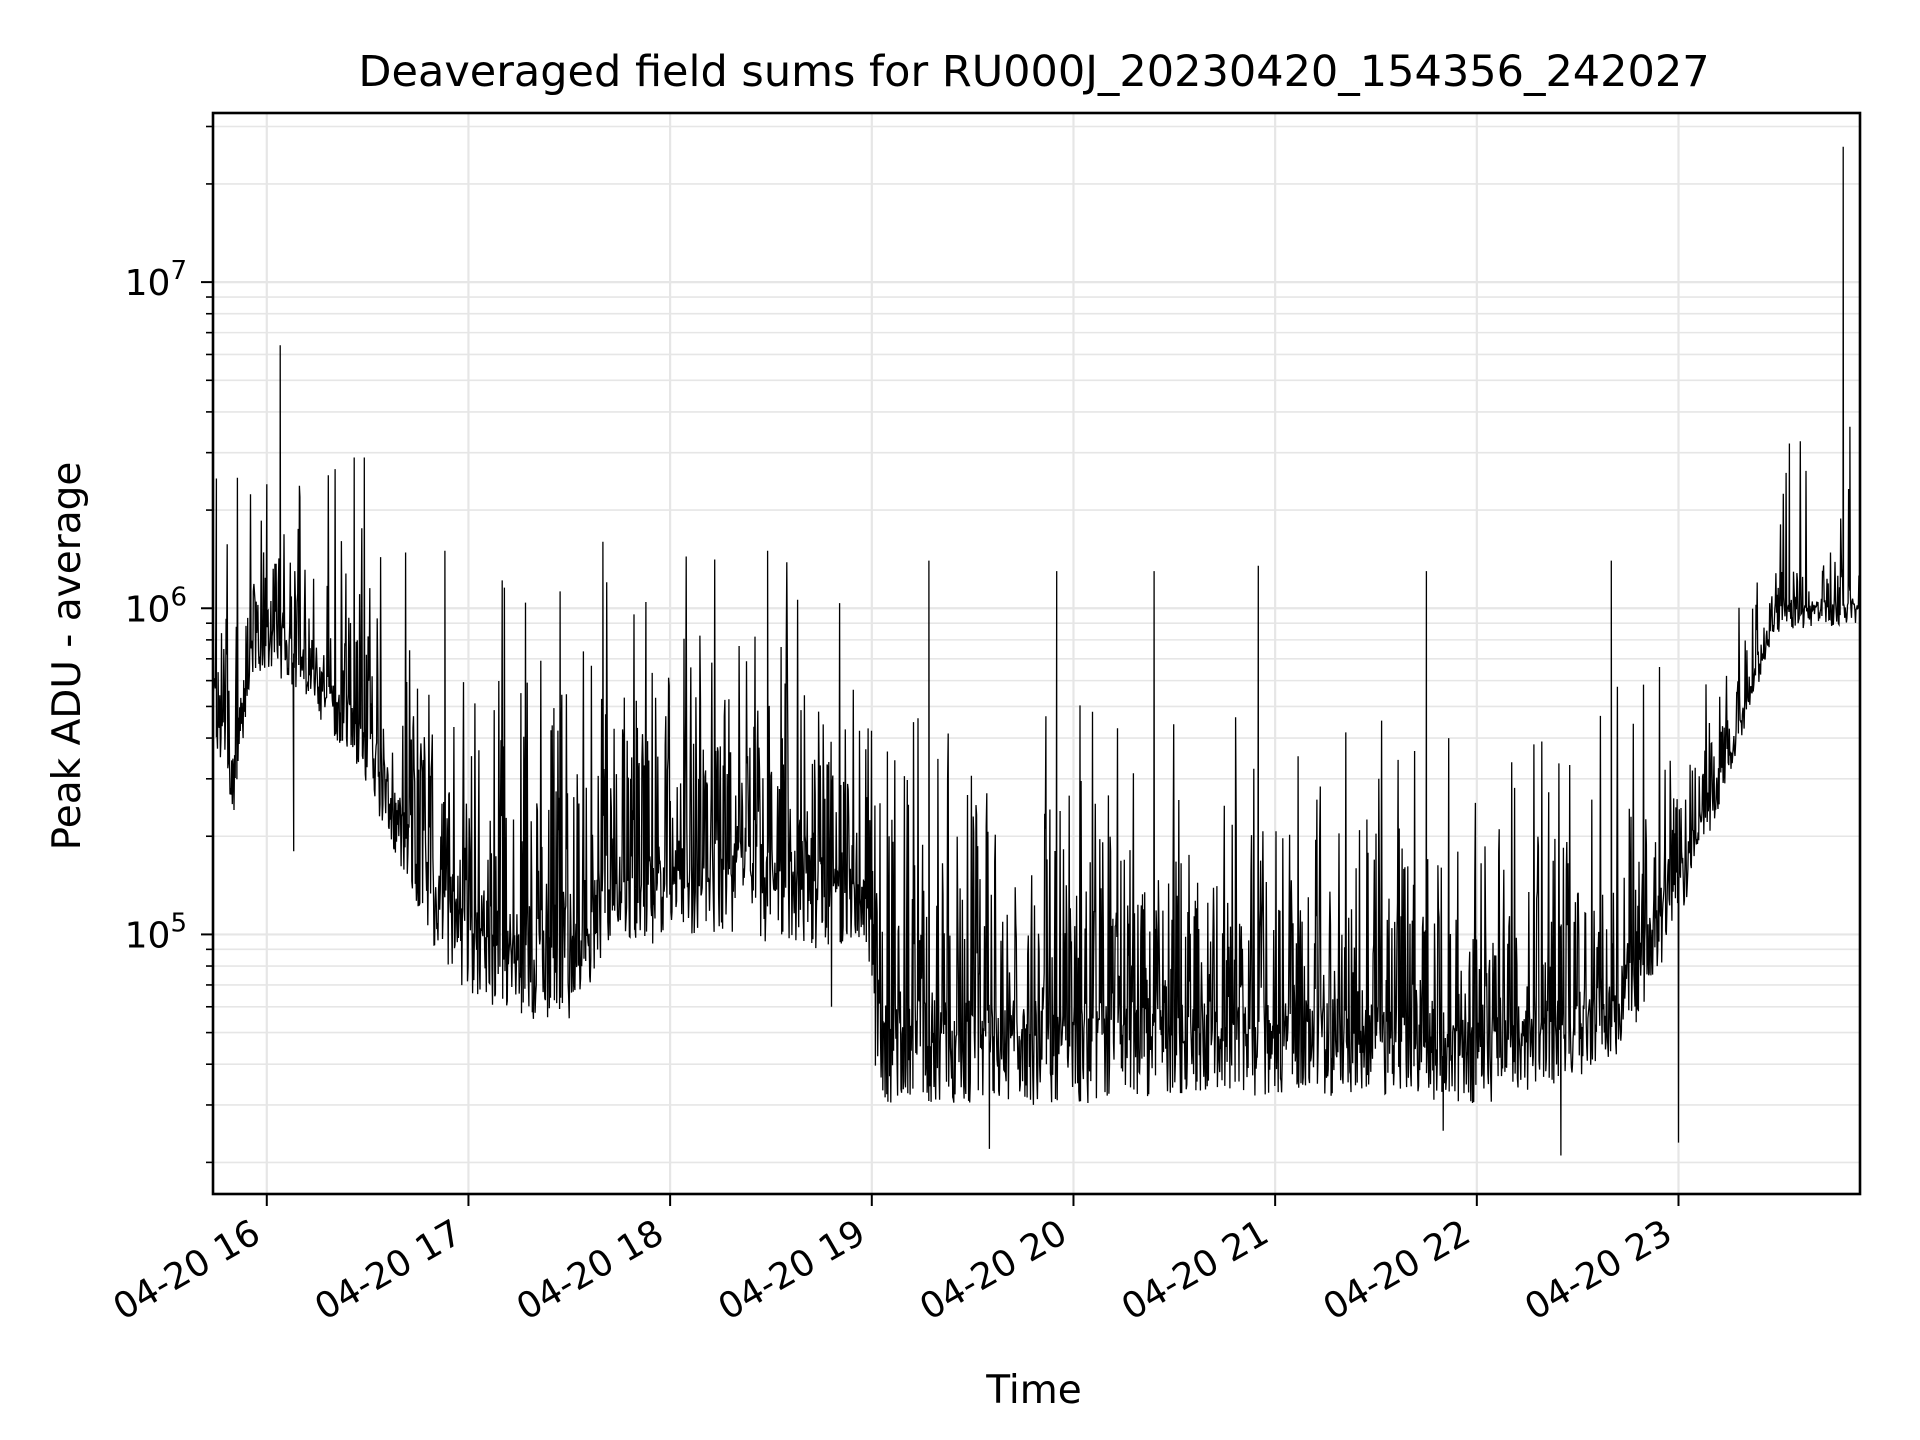 The height and width of the screenshot is (1440, 1920). Describe the element at coordinates (156, 280) in the screenshot. I see `y-tick-label: 10⁷` at that location.